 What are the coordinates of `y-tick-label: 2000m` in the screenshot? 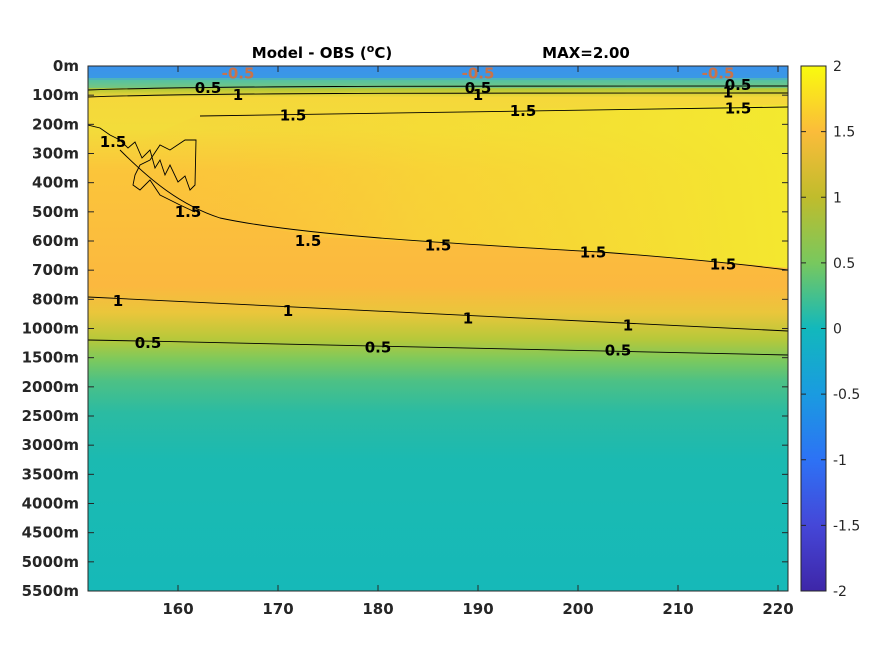 It's located at (50, 387).